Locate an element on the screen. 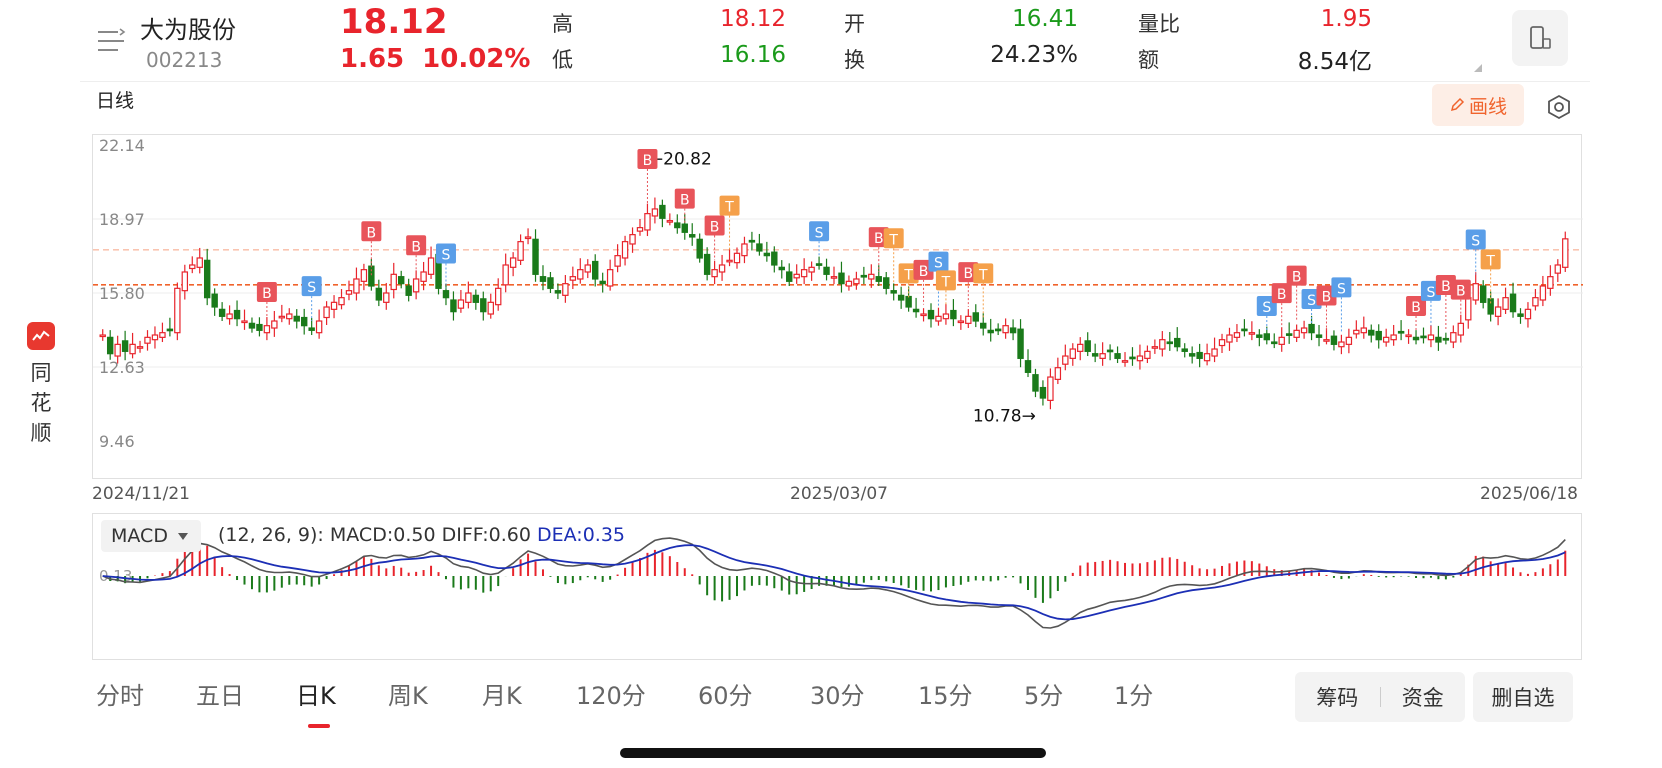  chart-settings-button is located at coordinates (1559, 107).